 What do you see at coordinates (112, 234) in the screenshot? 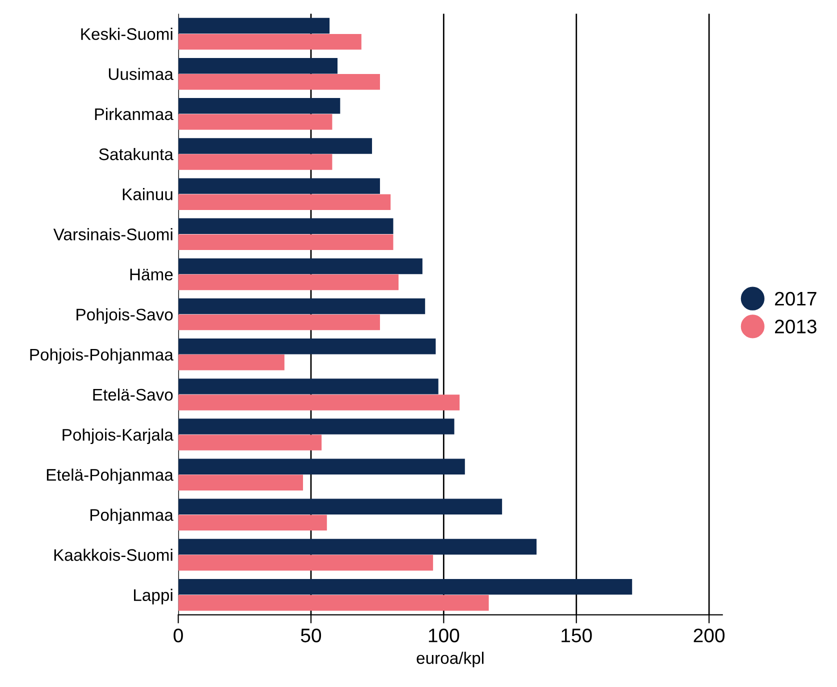
I see `y-tick-label: Varsinais-Suomi` at bounding box center [112, 234].